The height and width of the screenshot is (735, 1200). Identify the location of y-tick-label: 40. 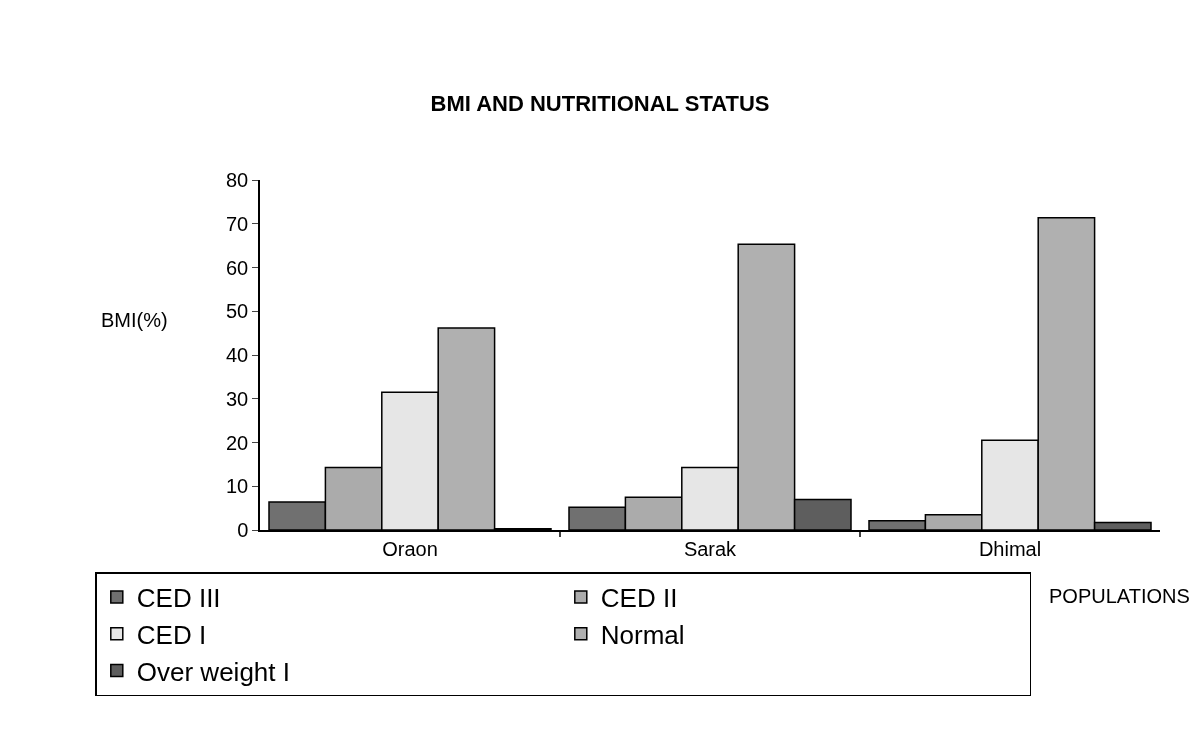
(237, 355).